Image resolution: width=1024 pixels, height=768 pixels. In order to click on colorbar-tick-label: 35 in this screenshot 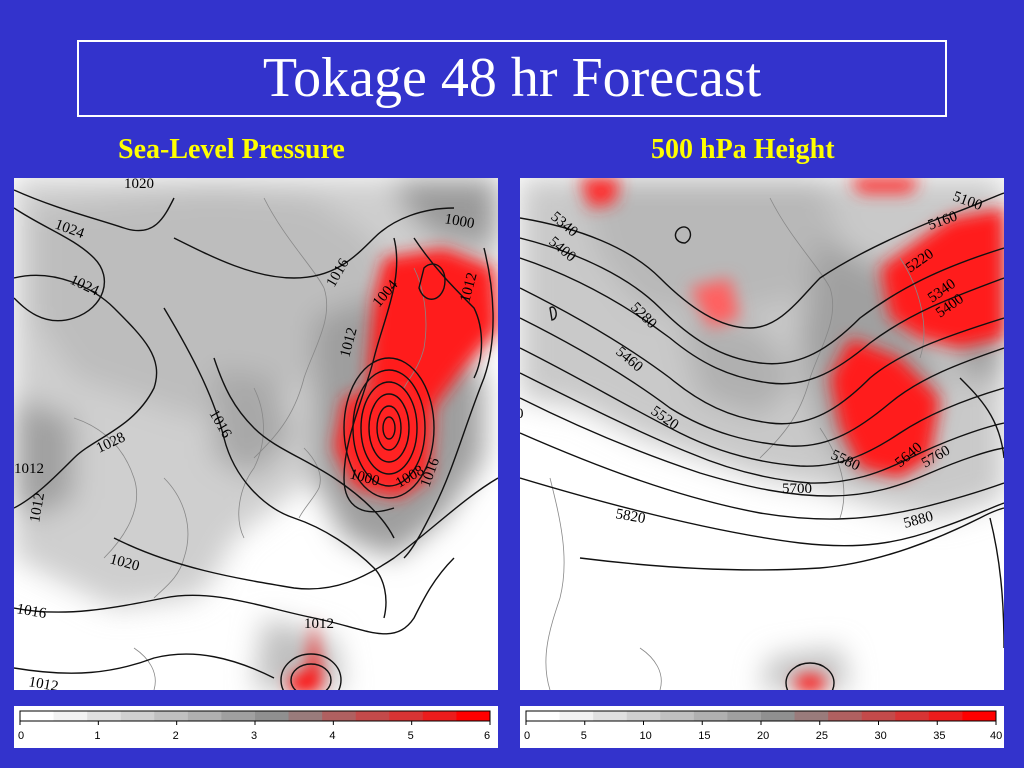, I will do `click(939, 736)`.